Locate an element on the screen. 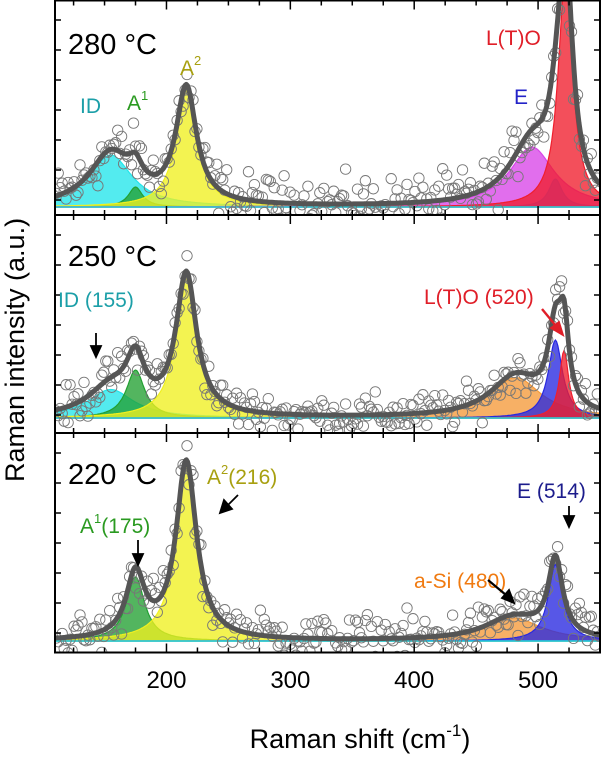 The width and height of the screenshot is (603, 761). label-A1-220: A1(175) is located at coordinates (115, 524).